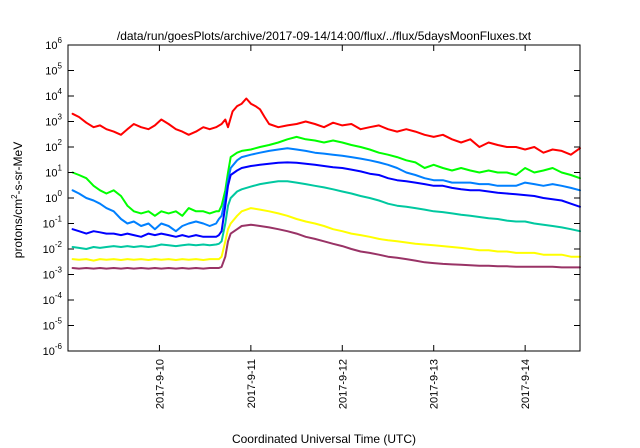 This screenshot has height=448, width=640. What do you see at coordinates (53, 146) in the screenshot?
I see `y-tick-label: 10²` at bounding box center [53, 146].